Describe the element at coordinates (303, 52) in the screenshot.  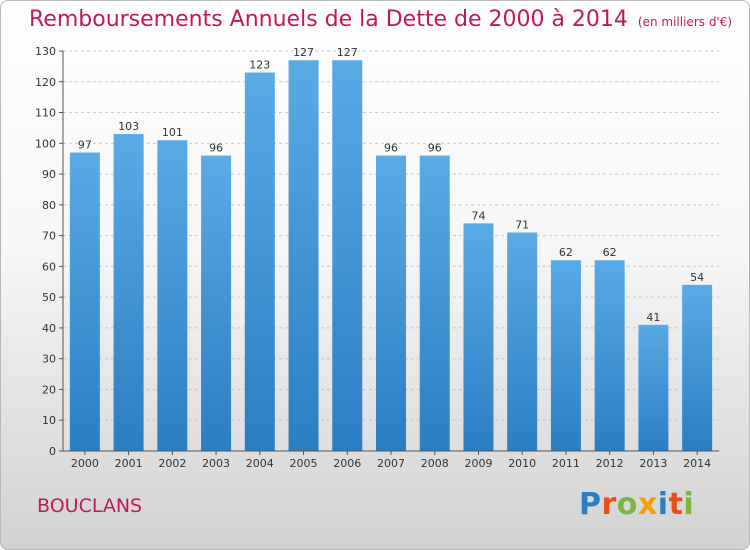
I see `value-label-2005: 127` at that location.